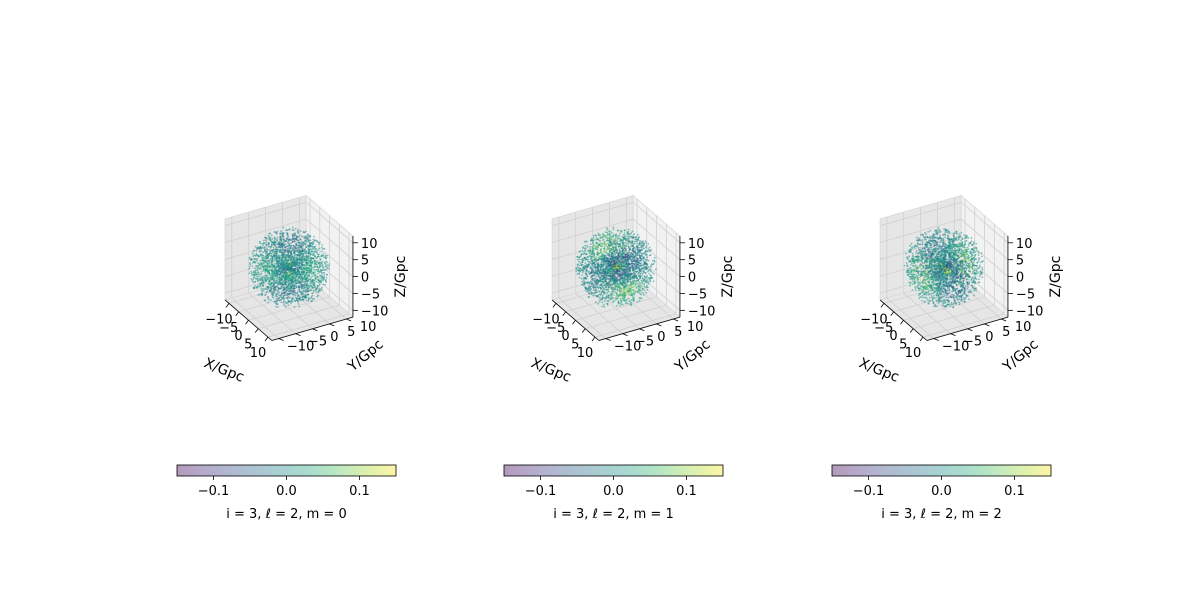 Image resolution: width=1200 pixels, height=600 pixels. What do you see at coordinates (256, 330) in the screenshot?
I see `x-tick` at bounding box center [256, 330].